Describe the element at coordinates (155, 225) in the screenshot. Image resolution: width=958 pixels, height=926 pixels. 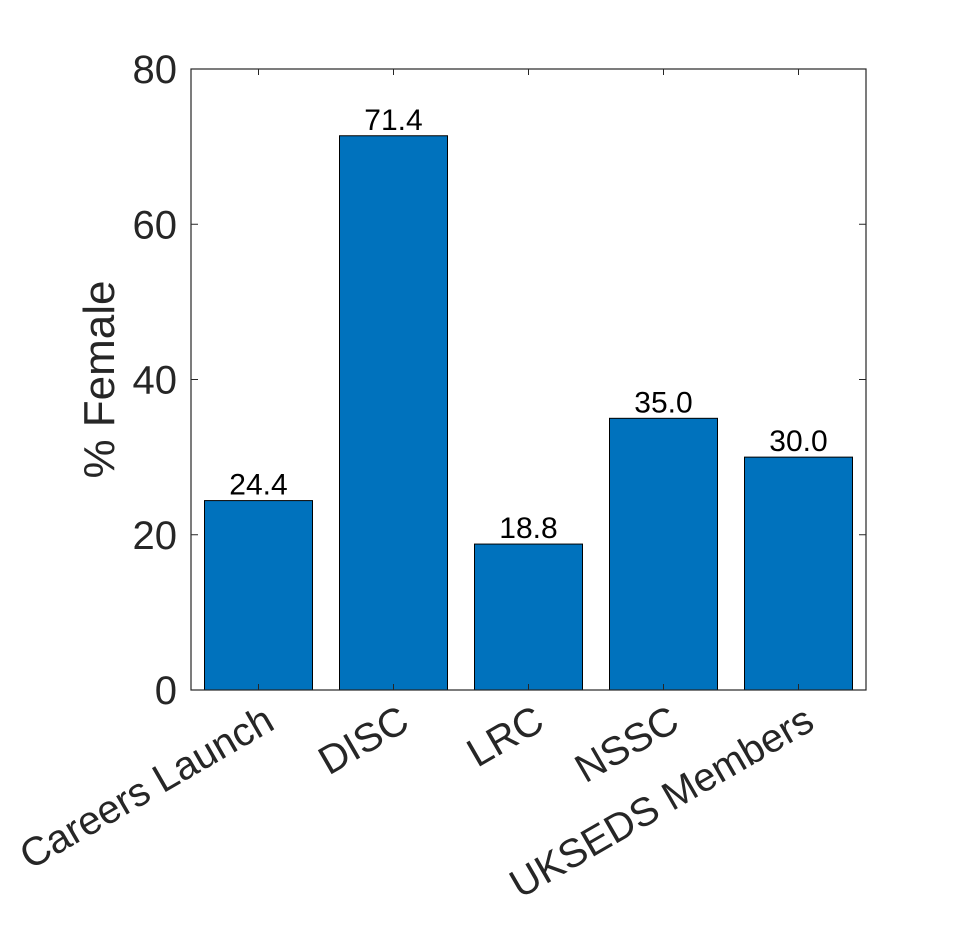
I see `y-tick-label: 60` at that location.